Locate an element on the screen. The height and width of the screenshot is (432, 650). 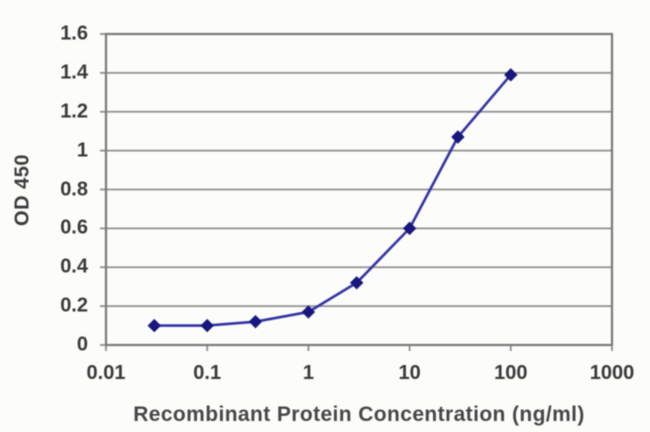
x-tick-label: 0.1 is located at coordinates (207, 373).